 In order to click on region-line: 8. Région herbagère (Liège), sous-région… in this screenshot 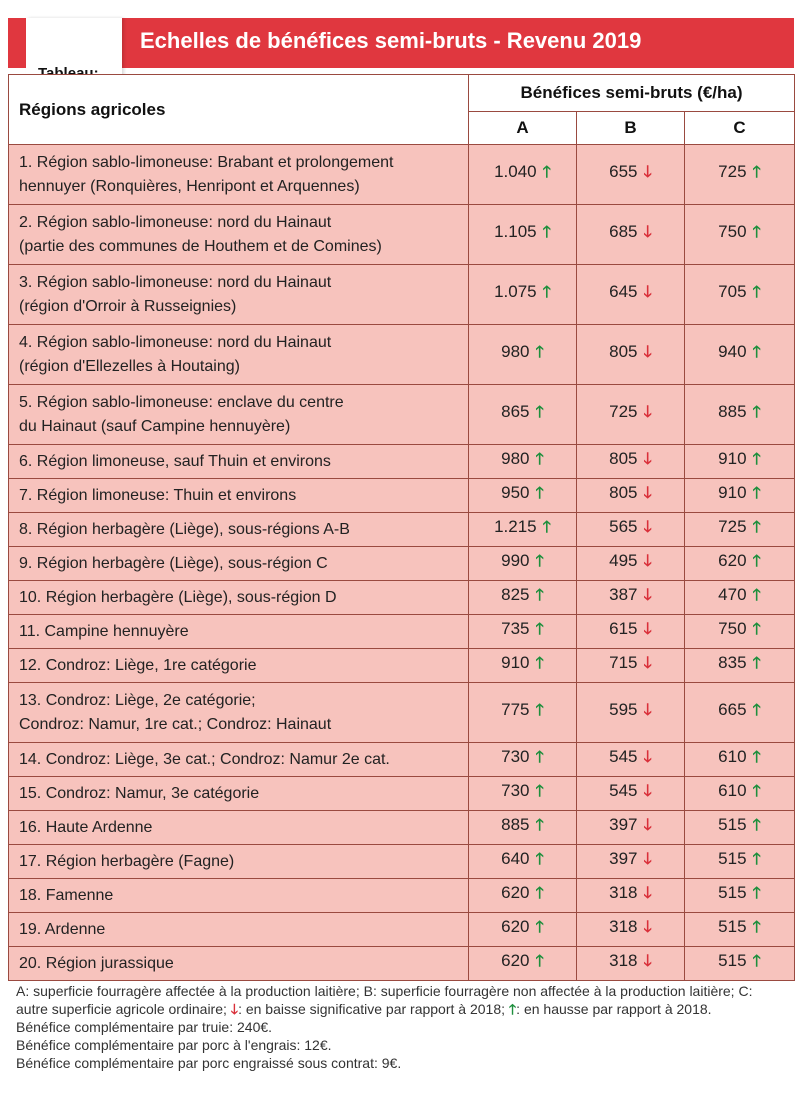, I will do `click(184, 529)`.